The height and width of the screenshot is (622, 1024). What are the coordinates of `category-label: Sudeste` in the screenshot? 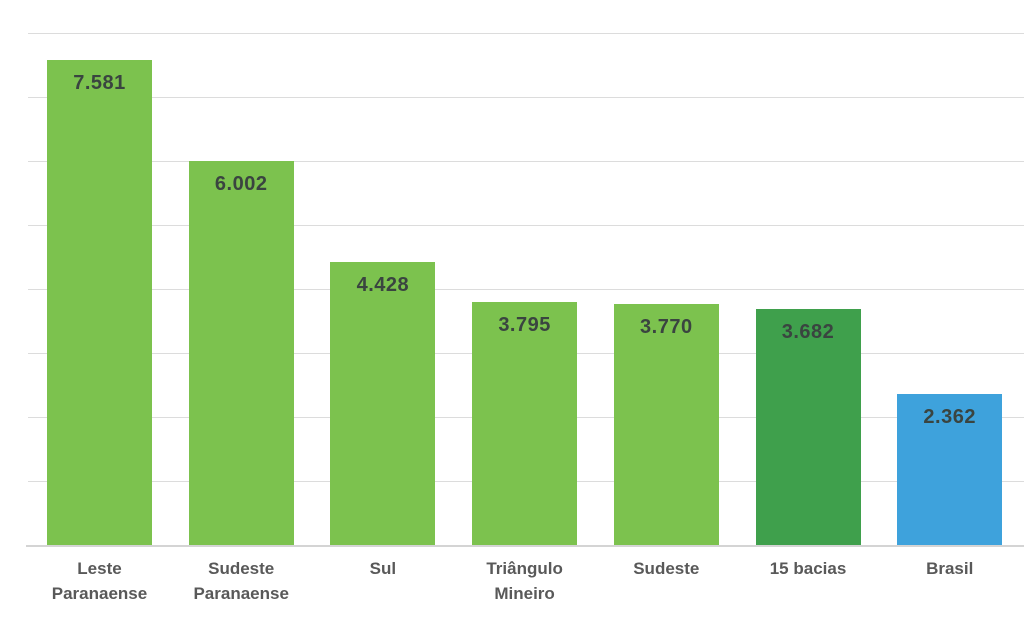 It's located at (666, 568).